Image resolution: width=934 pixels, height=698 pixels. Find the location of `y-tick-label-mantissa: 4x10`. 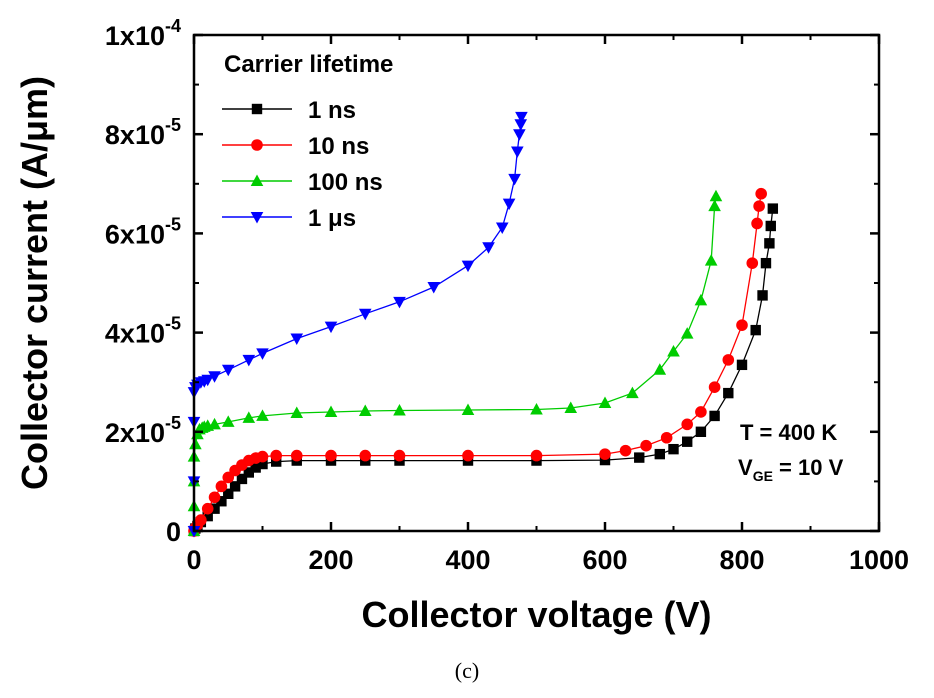

y-tick-label-mantissa: 4x10 is located at coordinates (135, 334).